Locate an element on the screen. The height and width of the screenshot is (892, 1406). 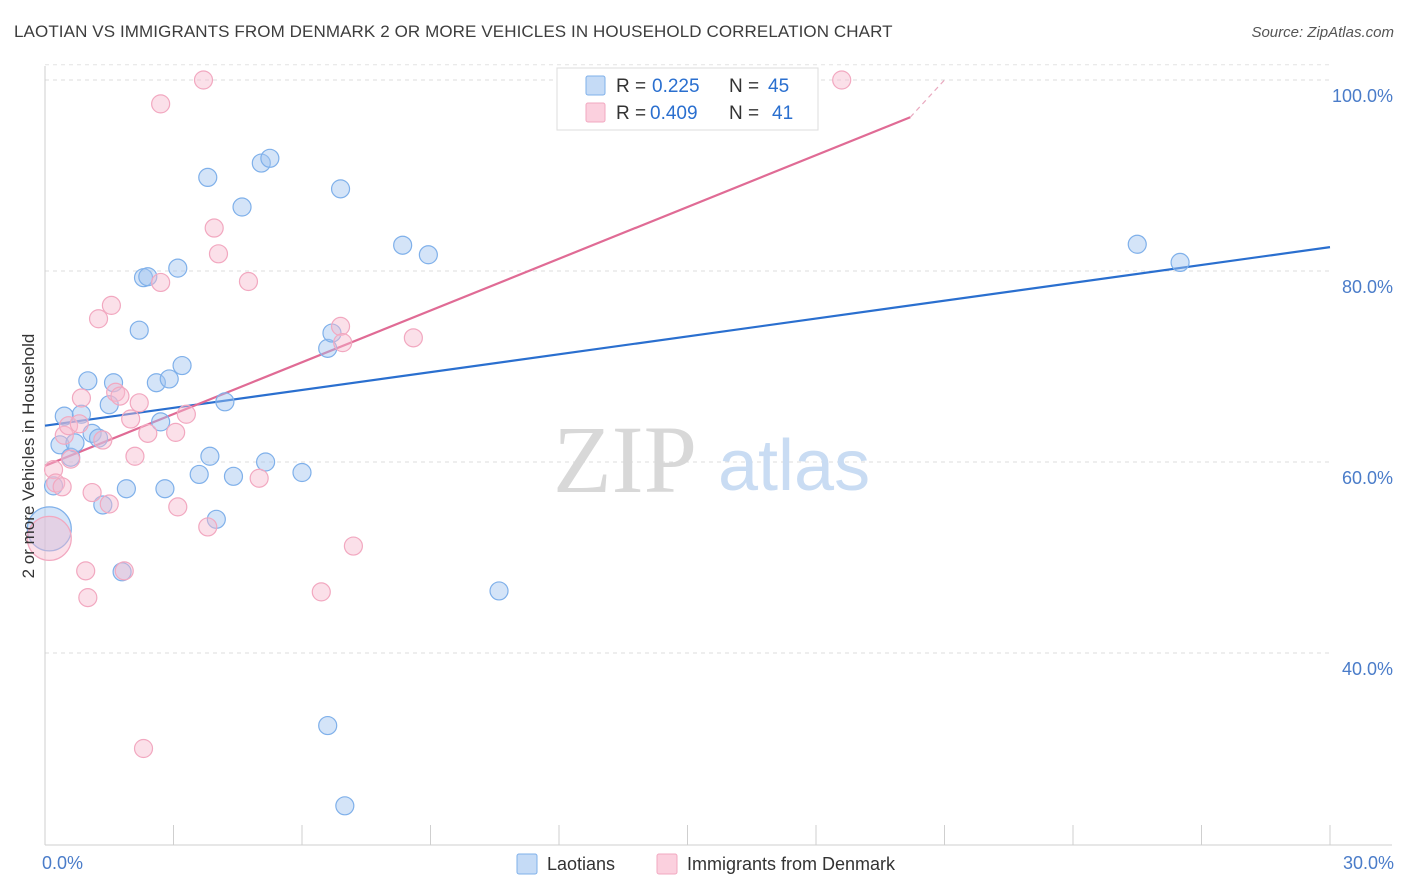
series-legend: Laotians Immigrants from Denmark is located at coordinates (706, 864).